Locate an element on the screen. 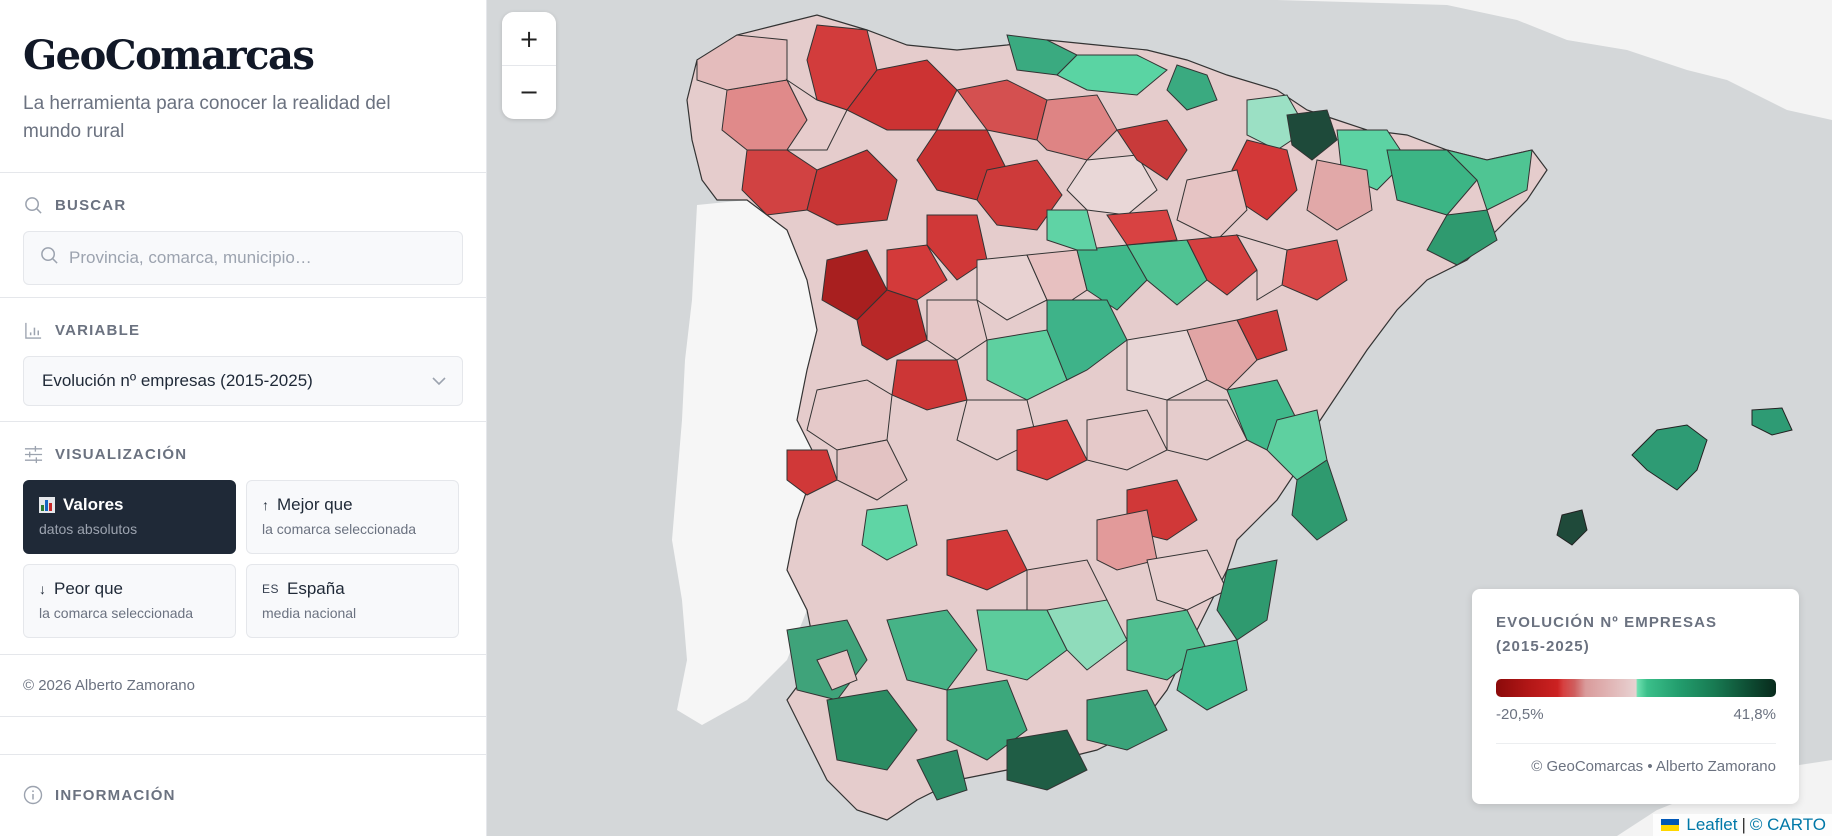  viz-mejor-que-sub: la comarca seleccionada is located at coordinates (339, 529).